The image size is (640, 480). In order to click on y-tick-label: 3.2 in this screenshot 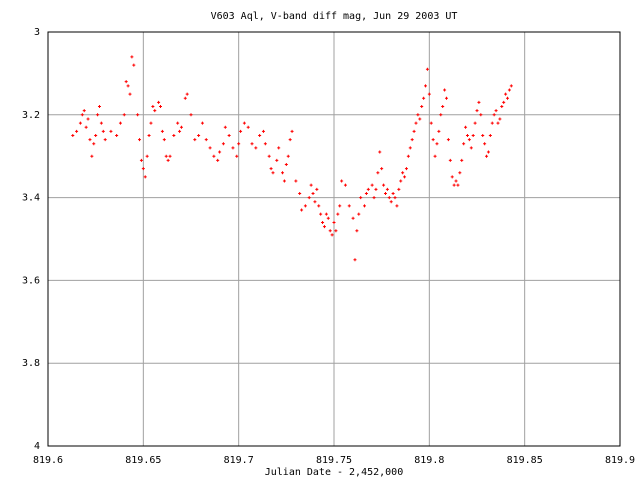, I will do `click(31, 115)`.